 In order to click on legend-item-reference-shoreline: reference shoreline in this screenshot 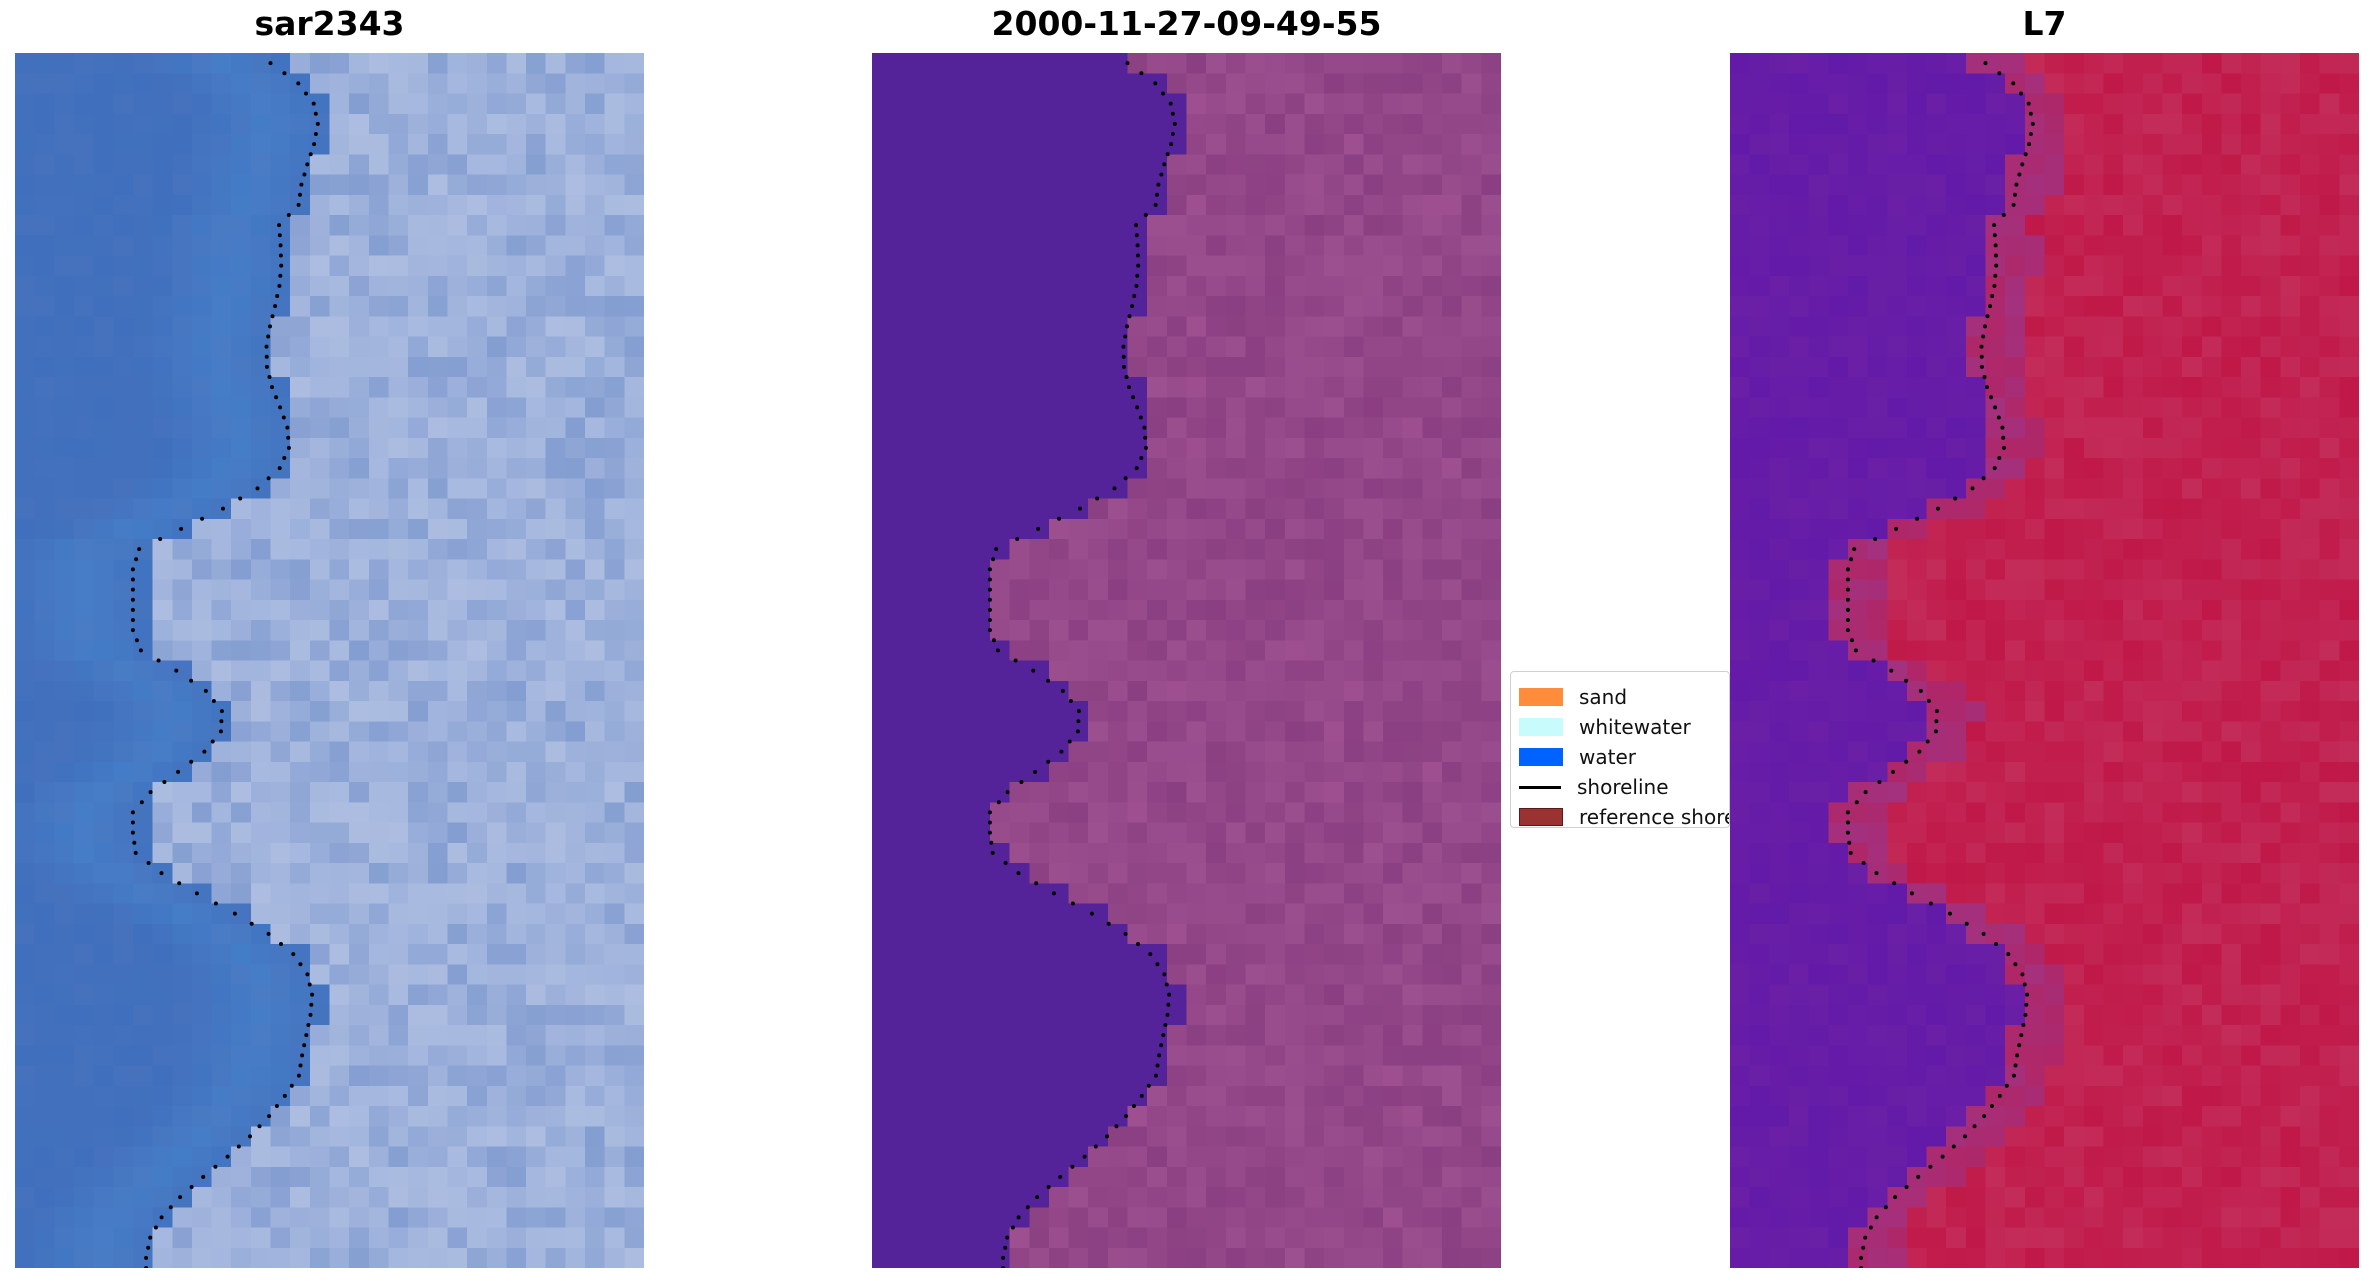, I will do `click(1624, 816)`.